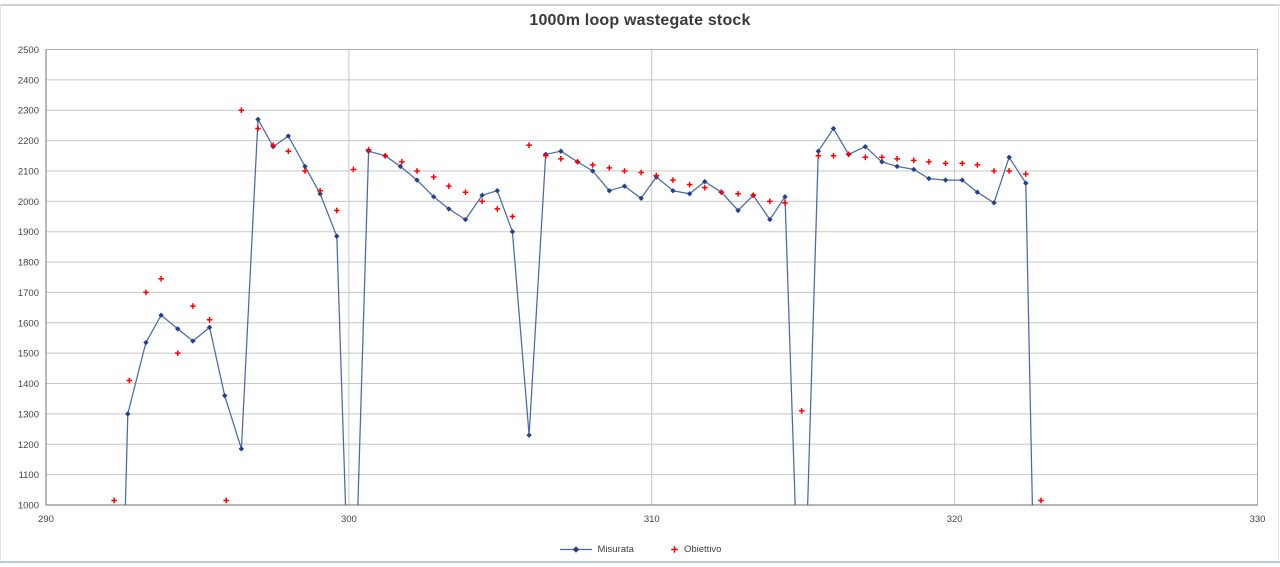 The image size is (1280, 567). What do you see at coordinates (28, 445) in the screenshot?
I see `svg-text: 1200` at bounding box center [28, 445].